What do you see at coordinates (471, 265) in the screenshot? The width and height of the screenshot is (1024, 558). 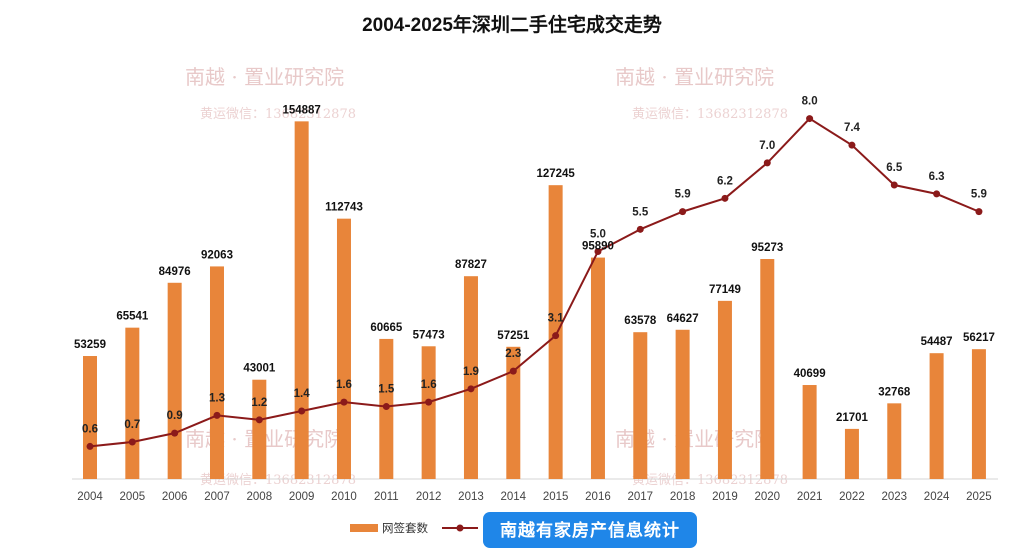 I see `bar-data-label: 87827` at bounding box center [471, 265].